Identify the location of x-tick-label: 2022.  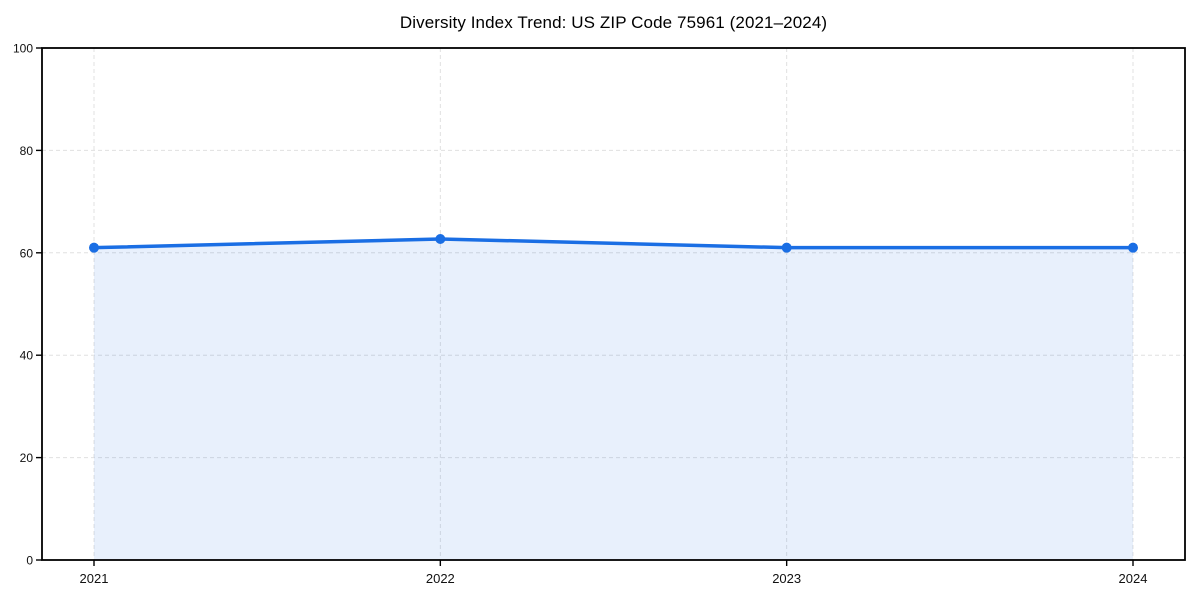
(440, 578).